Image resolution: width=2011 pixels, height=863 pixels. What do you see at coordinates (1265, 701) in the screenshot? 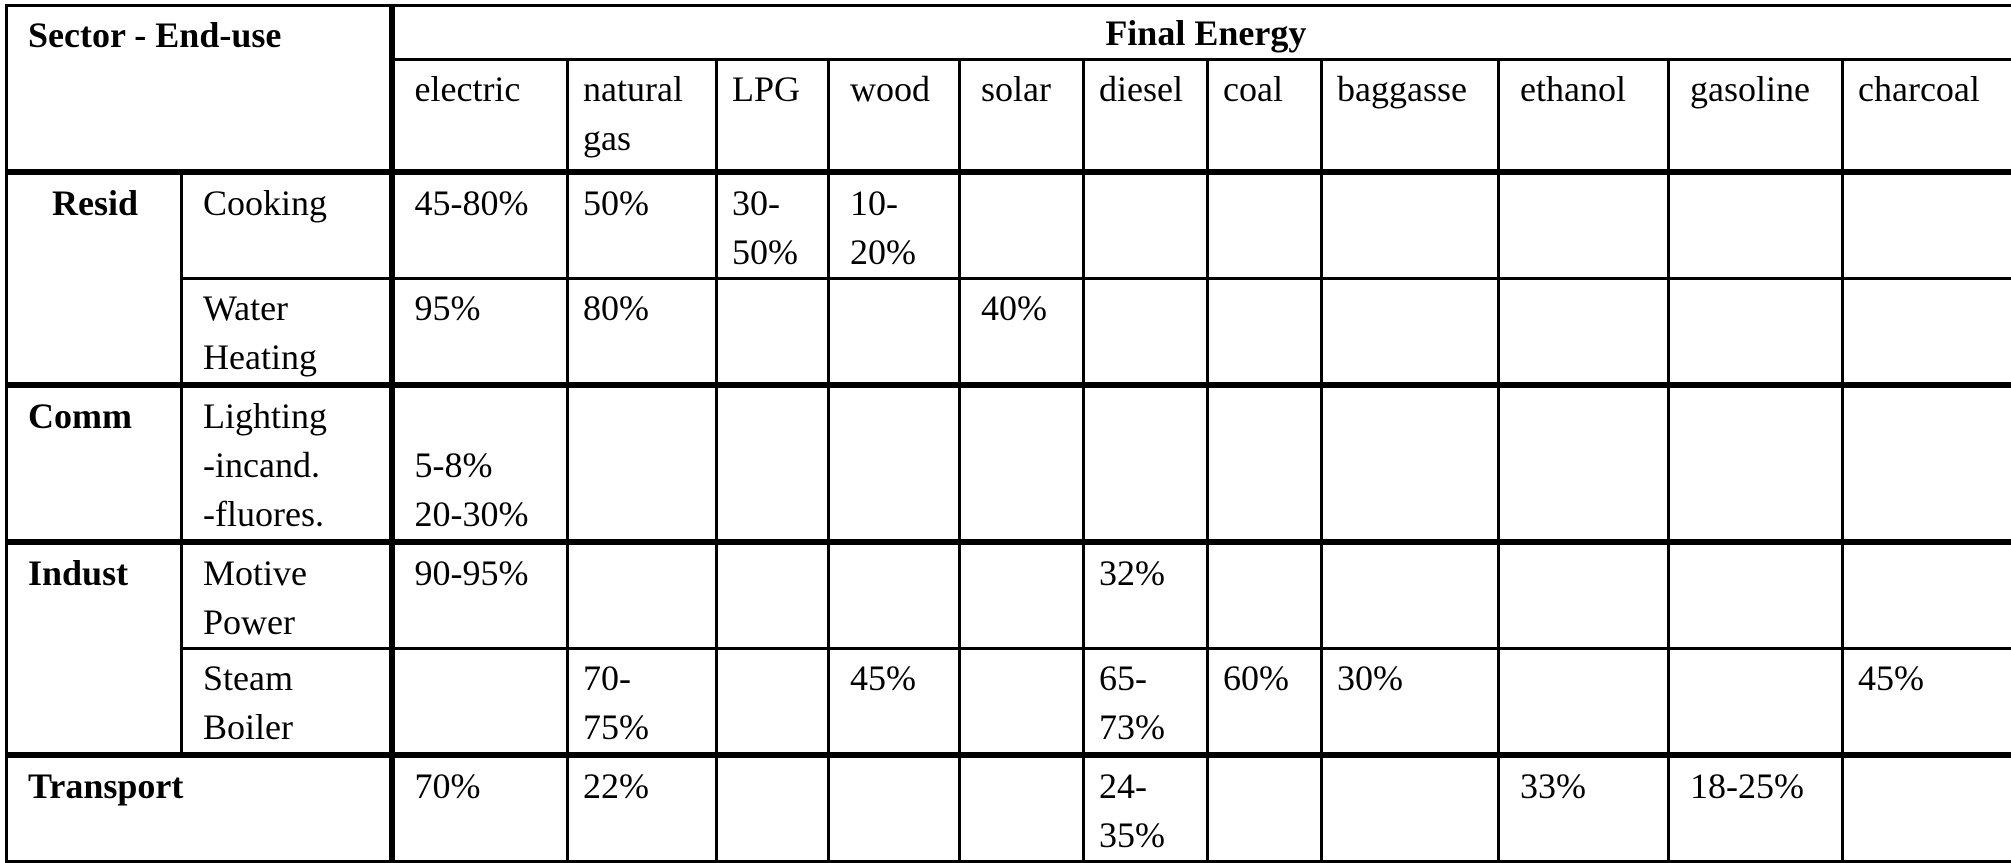
I see `cell-steam-boiler-coal: 60%` at bounding box center [1265, 701].